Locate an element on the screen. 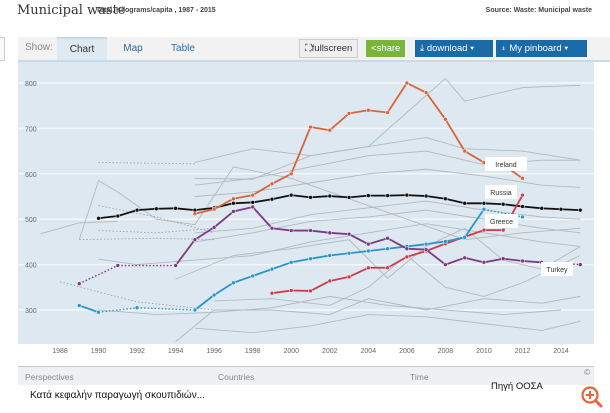  download-button: ⤓ download ▾ is located at coordinates (454, 48).